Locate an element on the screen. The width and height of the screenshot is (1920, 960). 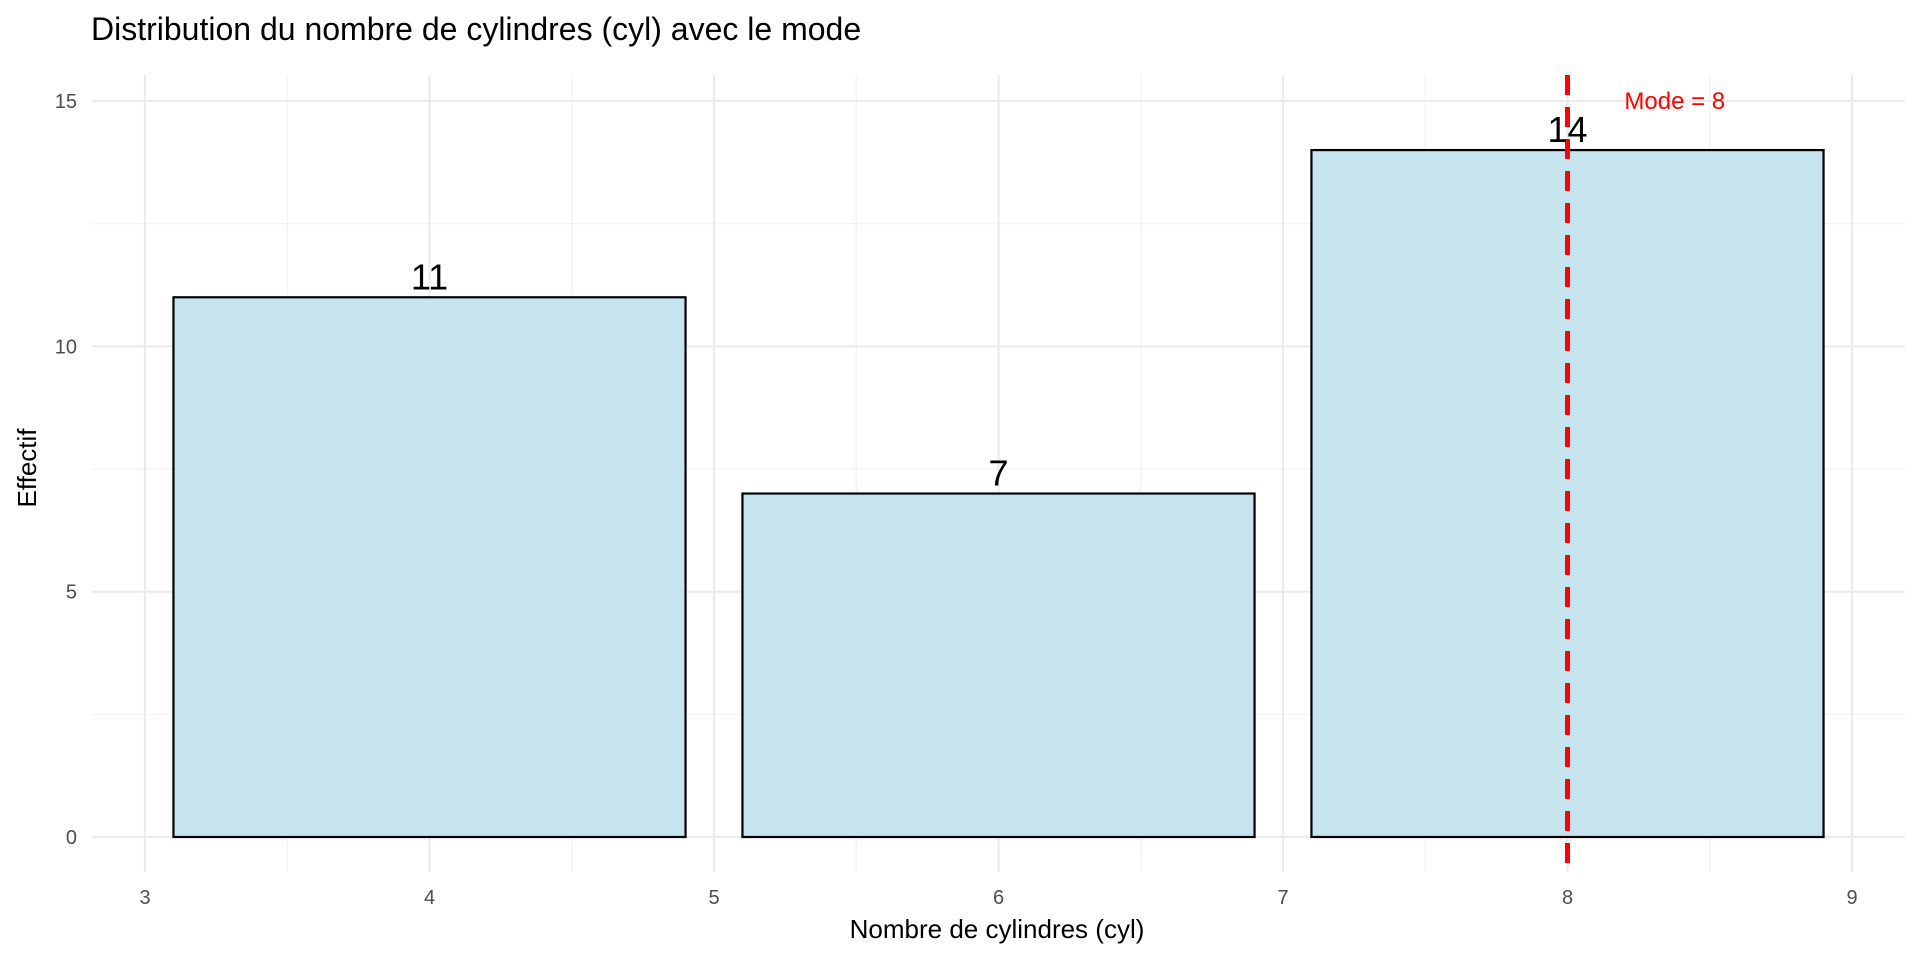
x-tick-label: 3 is located at coordinates (144, 898).